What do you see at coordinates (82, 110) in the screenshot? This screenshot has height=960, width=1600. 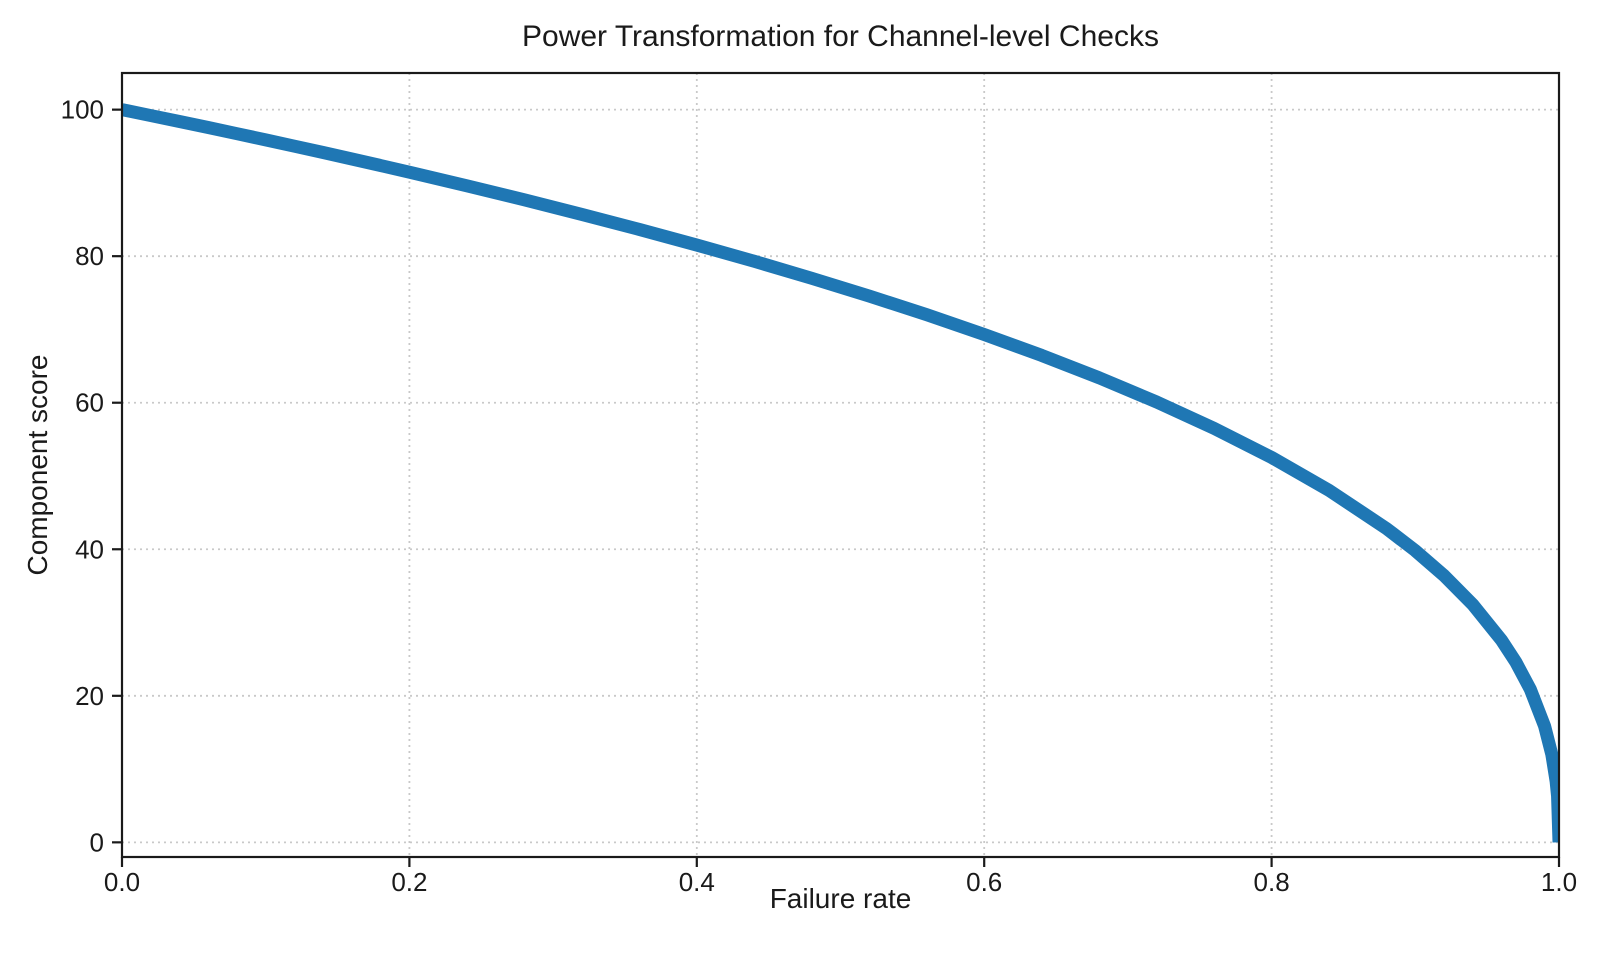 I see `y-tick-label: 100` at bounding box center [82, 110].